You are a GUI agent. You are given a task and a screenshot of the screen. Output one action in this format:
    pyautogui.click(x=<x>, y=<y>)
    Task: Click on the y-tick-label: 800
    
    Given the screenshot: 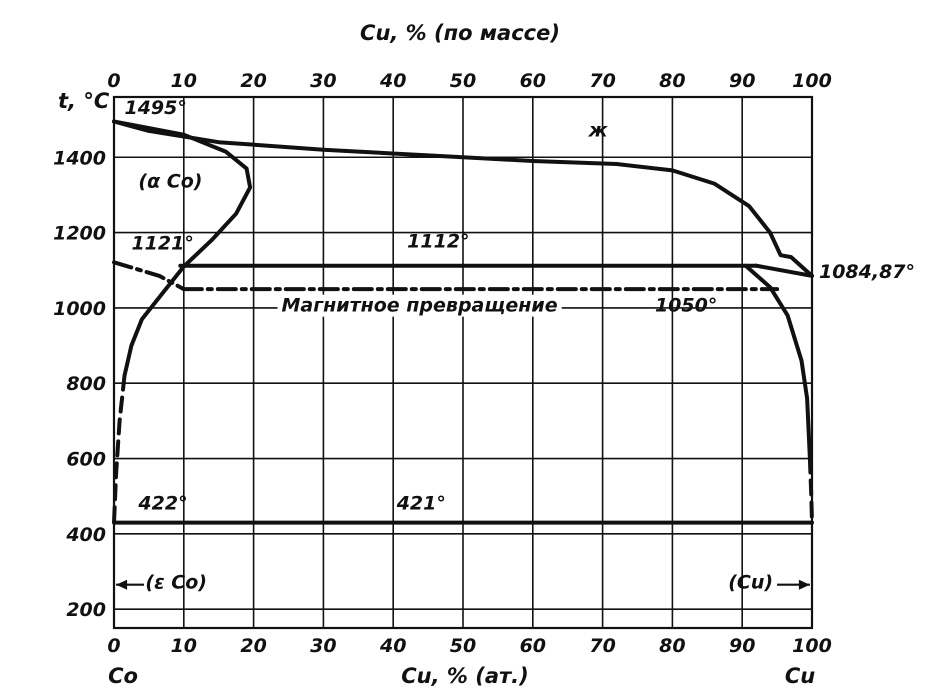 What is the action you would take?
    pyautogui.click(x=86, y=384)
    